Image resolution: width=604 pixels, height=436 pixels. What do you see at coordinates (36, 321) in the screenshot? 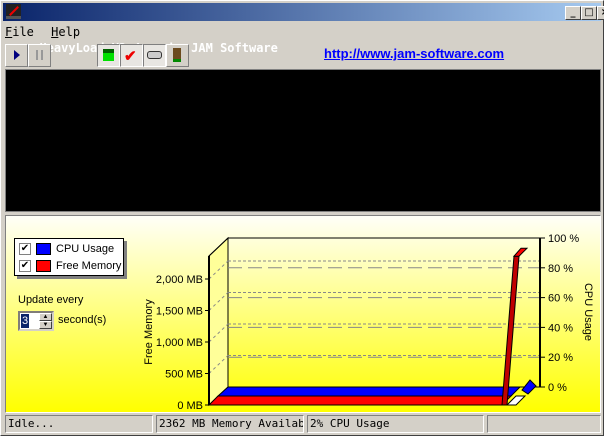
I see `update-interval-spinner: 3 ▲ ▼` at bounding box center [36, 321].